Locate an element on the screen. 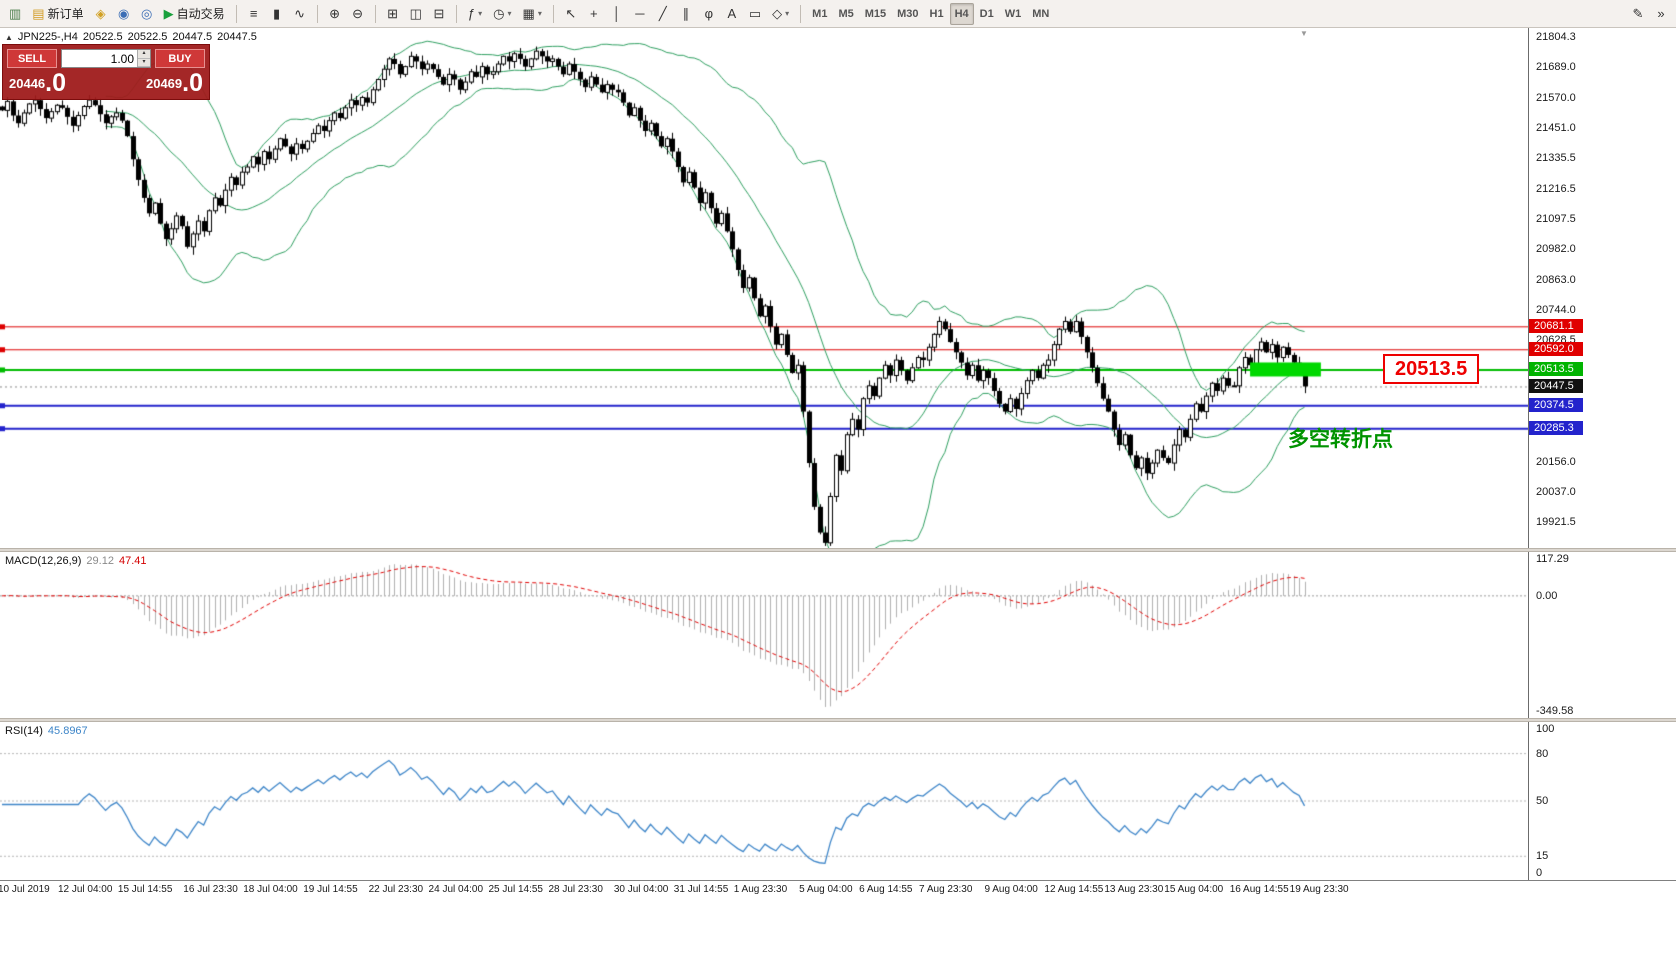 This screenshot has width=1676, height=953. macd-axis-label: 117.29 is located at coordinates (1552, 559).